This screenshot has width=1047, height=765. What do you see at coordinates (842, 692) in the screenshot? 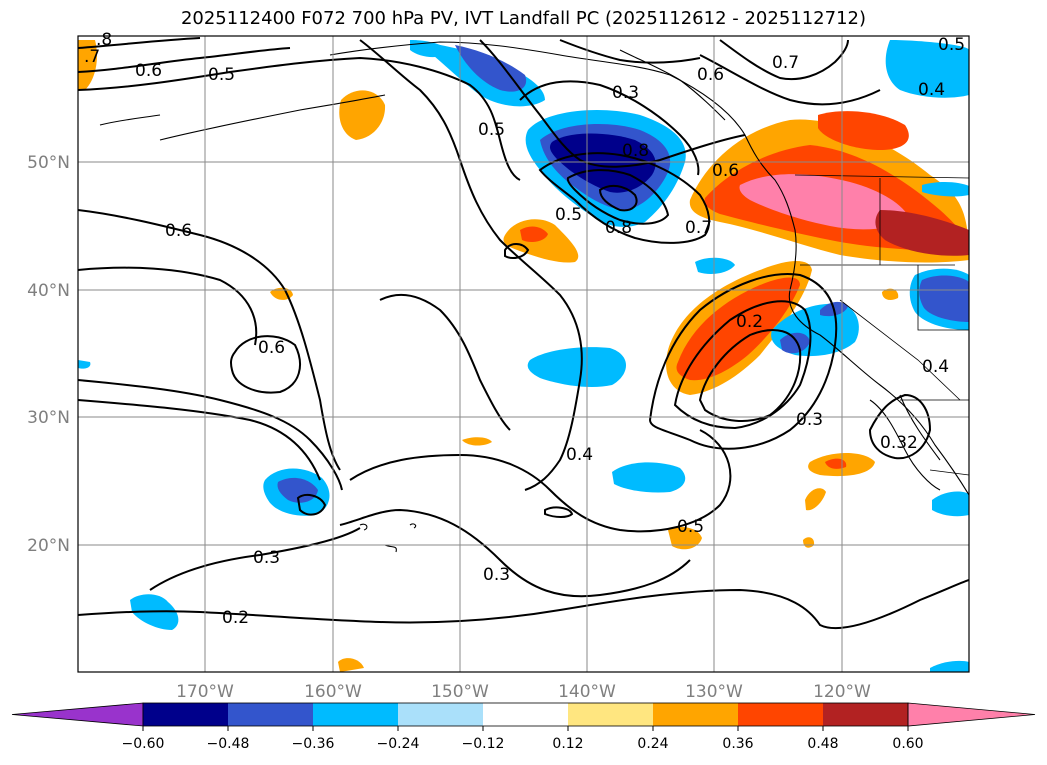
I see `lon-label-120w: 120°W` at bounding box center [842, 692].